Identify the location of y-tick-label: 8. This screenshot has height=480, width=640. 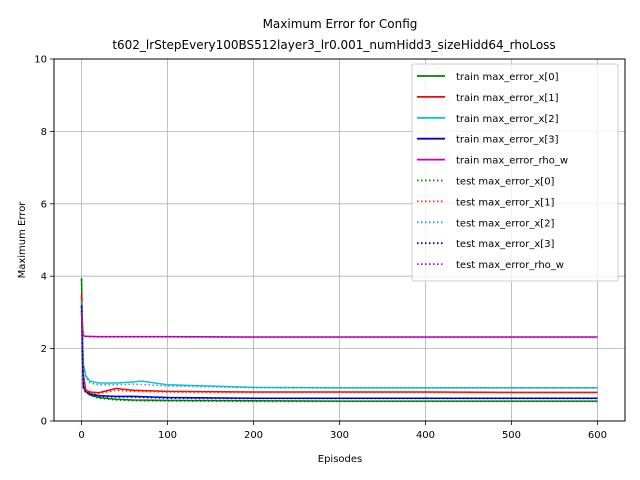
(44, 132).